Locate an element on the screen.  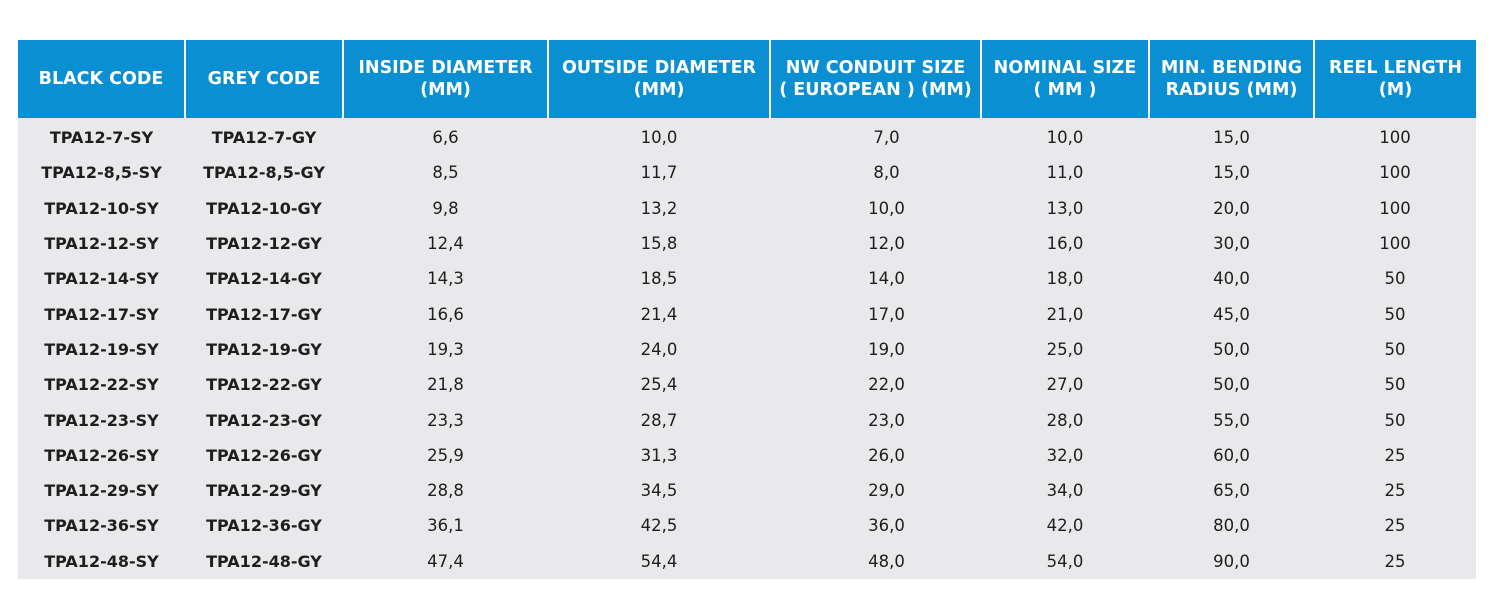
cell-outside-diameter: 11,7 is located at coordinates (659, 173).